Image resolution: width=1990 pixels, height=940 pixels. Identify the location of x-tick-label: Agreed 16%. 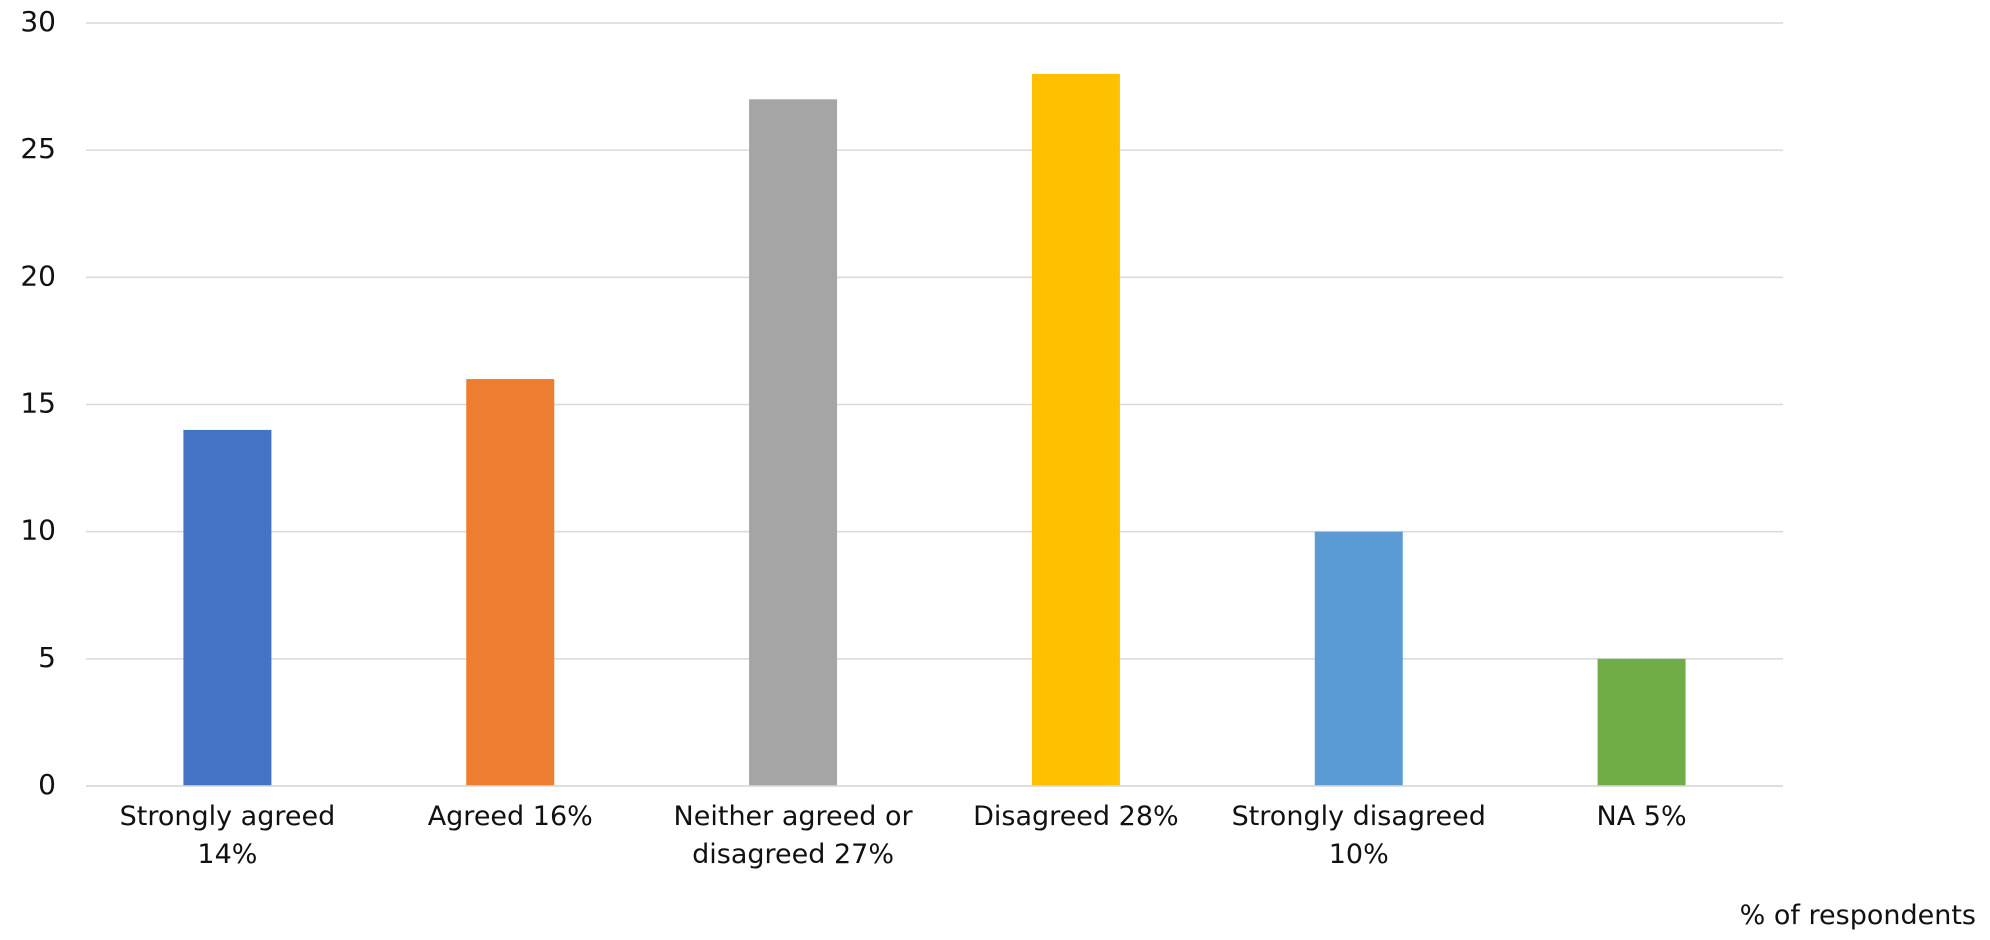
(510, 816).